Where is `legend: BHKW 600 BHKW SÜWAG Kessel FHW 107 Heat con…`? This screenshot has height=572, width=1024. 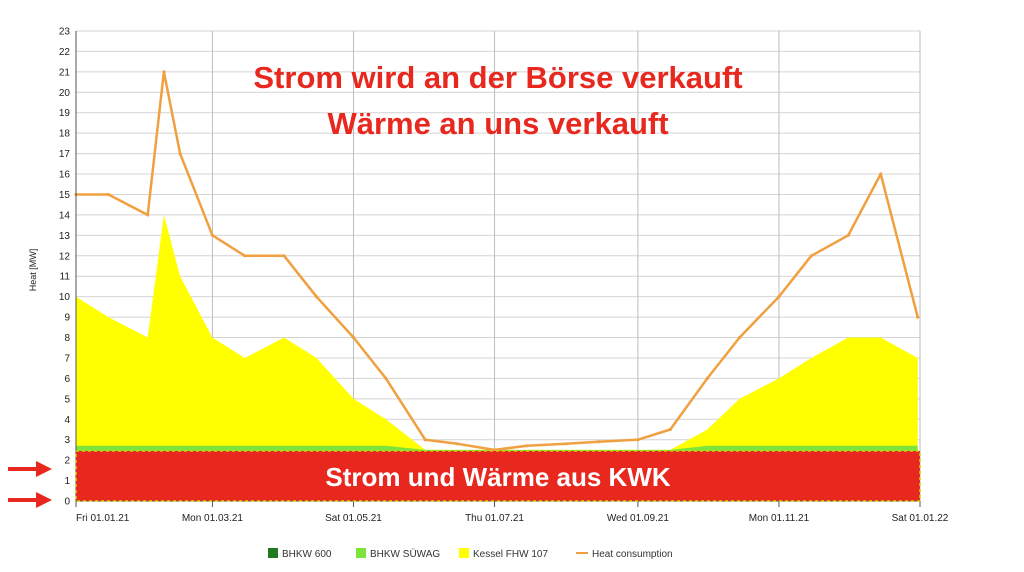 legend: BHKW 600 BHKW SÜWAG Kessel FHW 107 Heat con… is located at coordinates (470, 554).